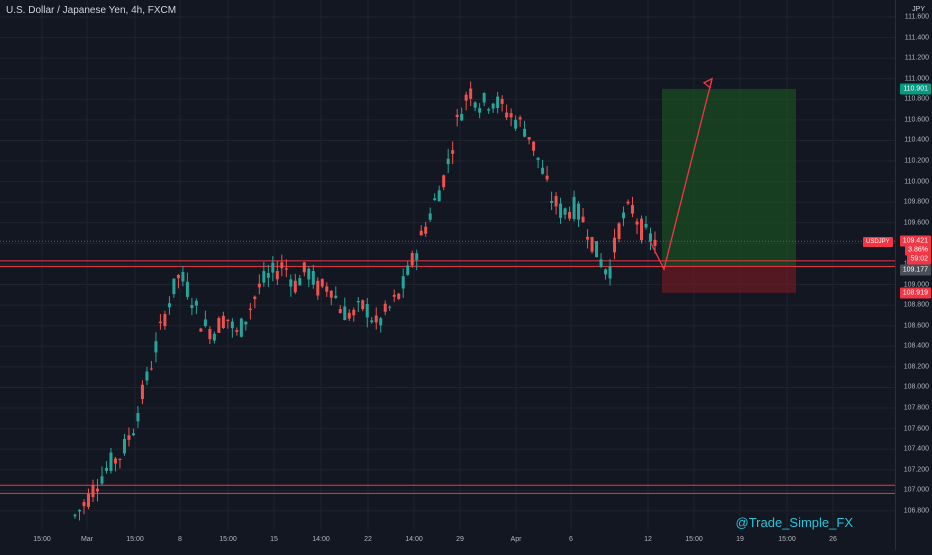 This screenshot has height=555, width=932. What do you see at coordinates (916, 470) in the screenshot?
I see `price-tick: 107.200` at bounding box center [916, 470].